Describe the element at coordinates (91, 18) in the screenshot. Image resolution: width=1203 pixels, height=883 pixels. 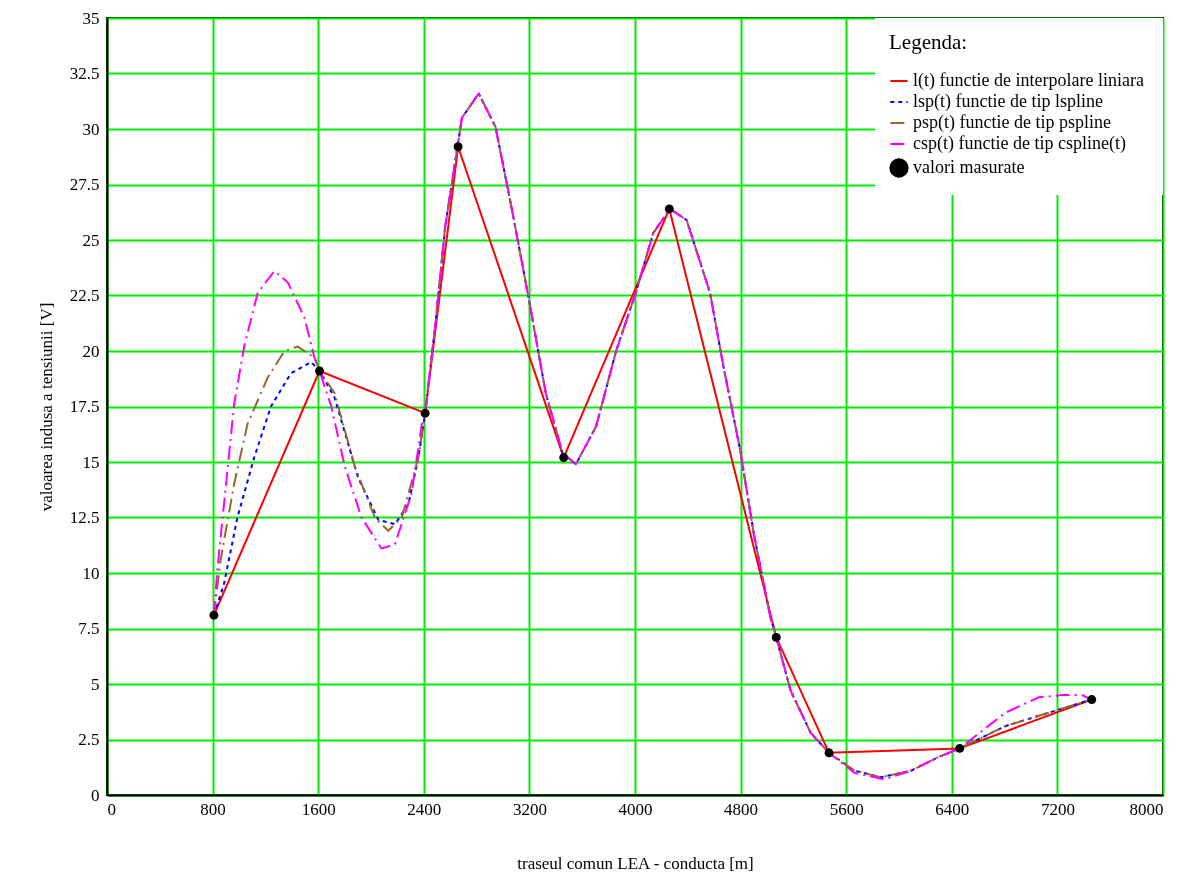
I see `y-tick-label: 35` at that location.